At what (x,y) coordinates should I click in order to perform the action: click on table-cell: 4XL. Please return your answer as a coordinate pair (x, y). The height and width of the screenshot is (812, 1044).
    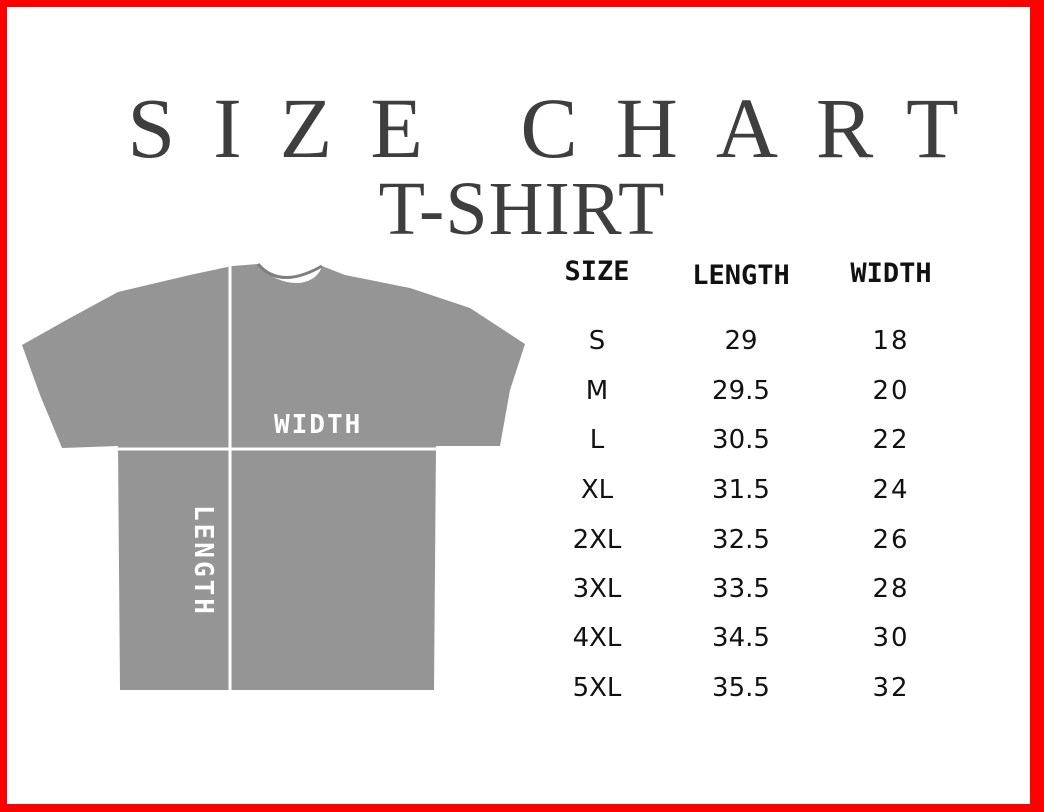
    Looking at the image, I should click on (597, 638).